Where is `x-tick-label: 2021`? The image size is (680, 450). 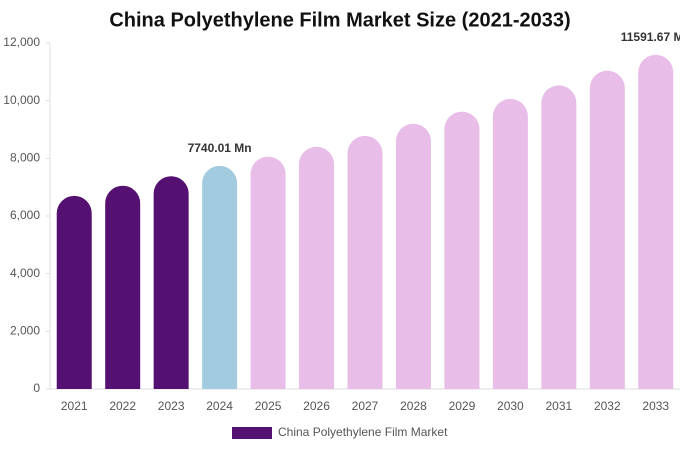 x-tick-label: 2021 is located at coordinates (74, 406).